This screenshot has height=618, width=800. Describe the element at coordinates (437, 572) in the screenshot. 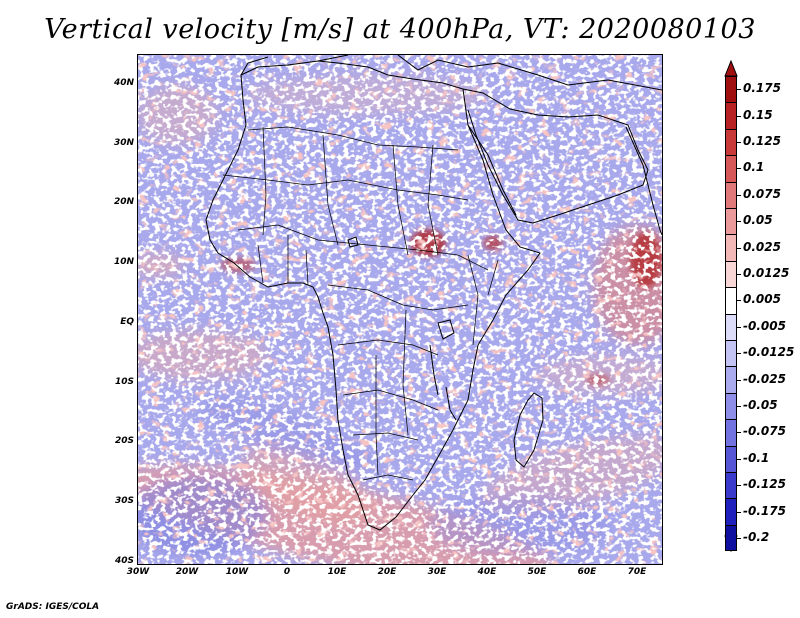

I see `lon-label: 30E` at that location.